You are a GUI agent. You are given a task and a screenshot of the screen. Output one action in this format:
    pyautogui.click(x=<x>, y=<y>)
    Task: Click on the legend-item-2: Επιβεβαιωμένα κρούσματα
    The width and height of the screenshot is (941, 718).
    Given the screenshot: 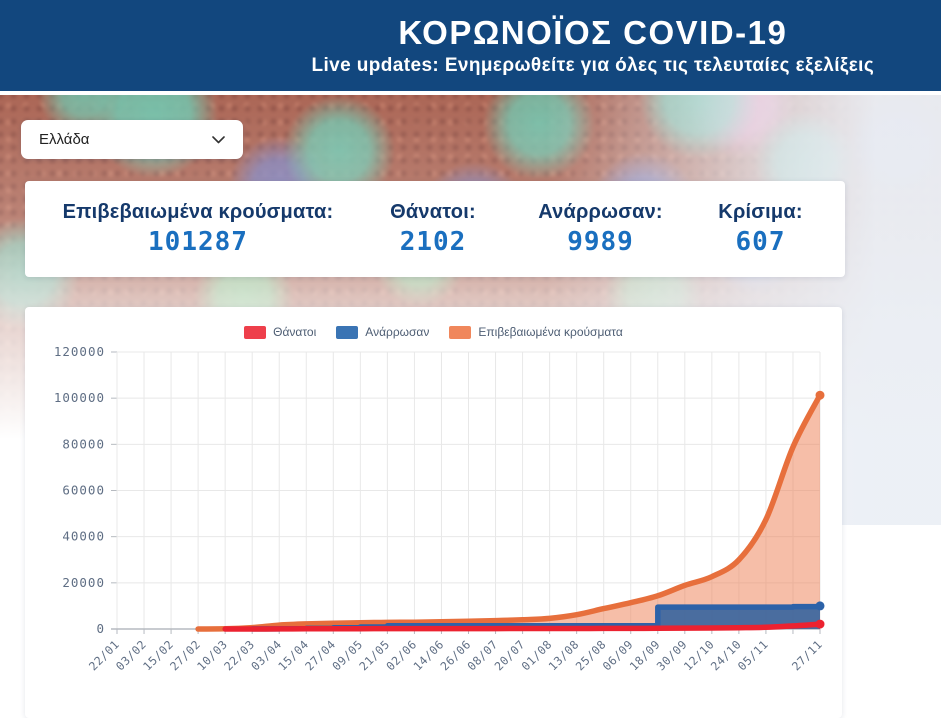 What is the action you would take?
    pyautogui.click(x=536, y=332)
    